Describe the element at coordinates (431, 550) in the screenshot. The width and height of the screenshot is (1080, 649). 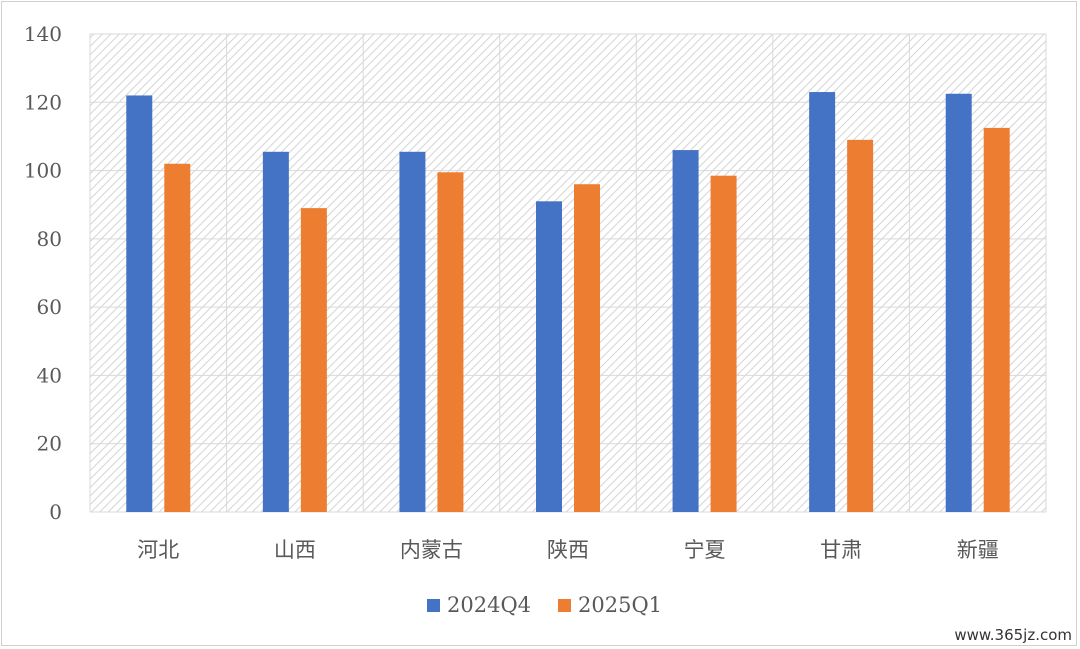
I see `x-category-label: 内蒙古` at that location.